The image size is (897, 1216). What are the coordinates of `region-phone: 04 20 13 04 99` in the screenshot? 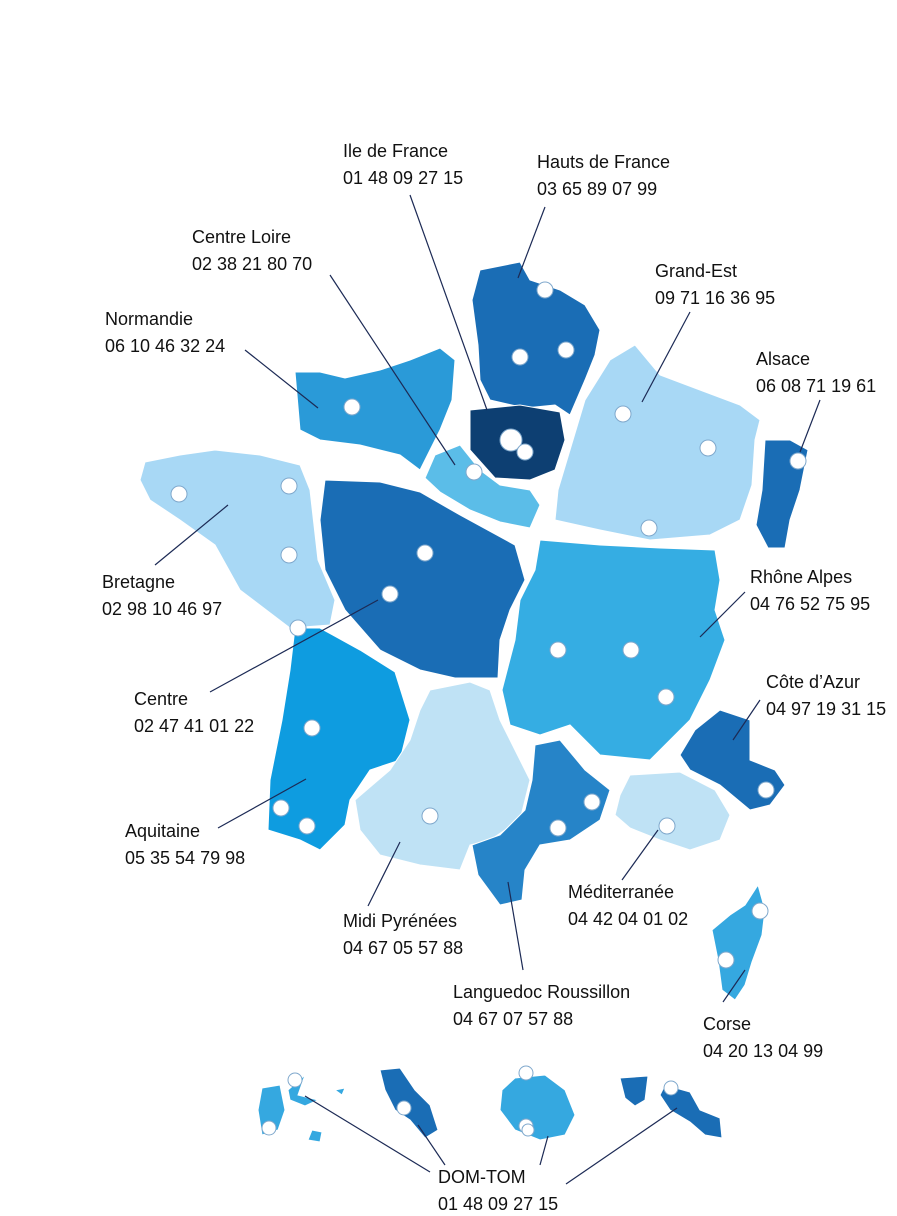 It's located at (763, 1051).